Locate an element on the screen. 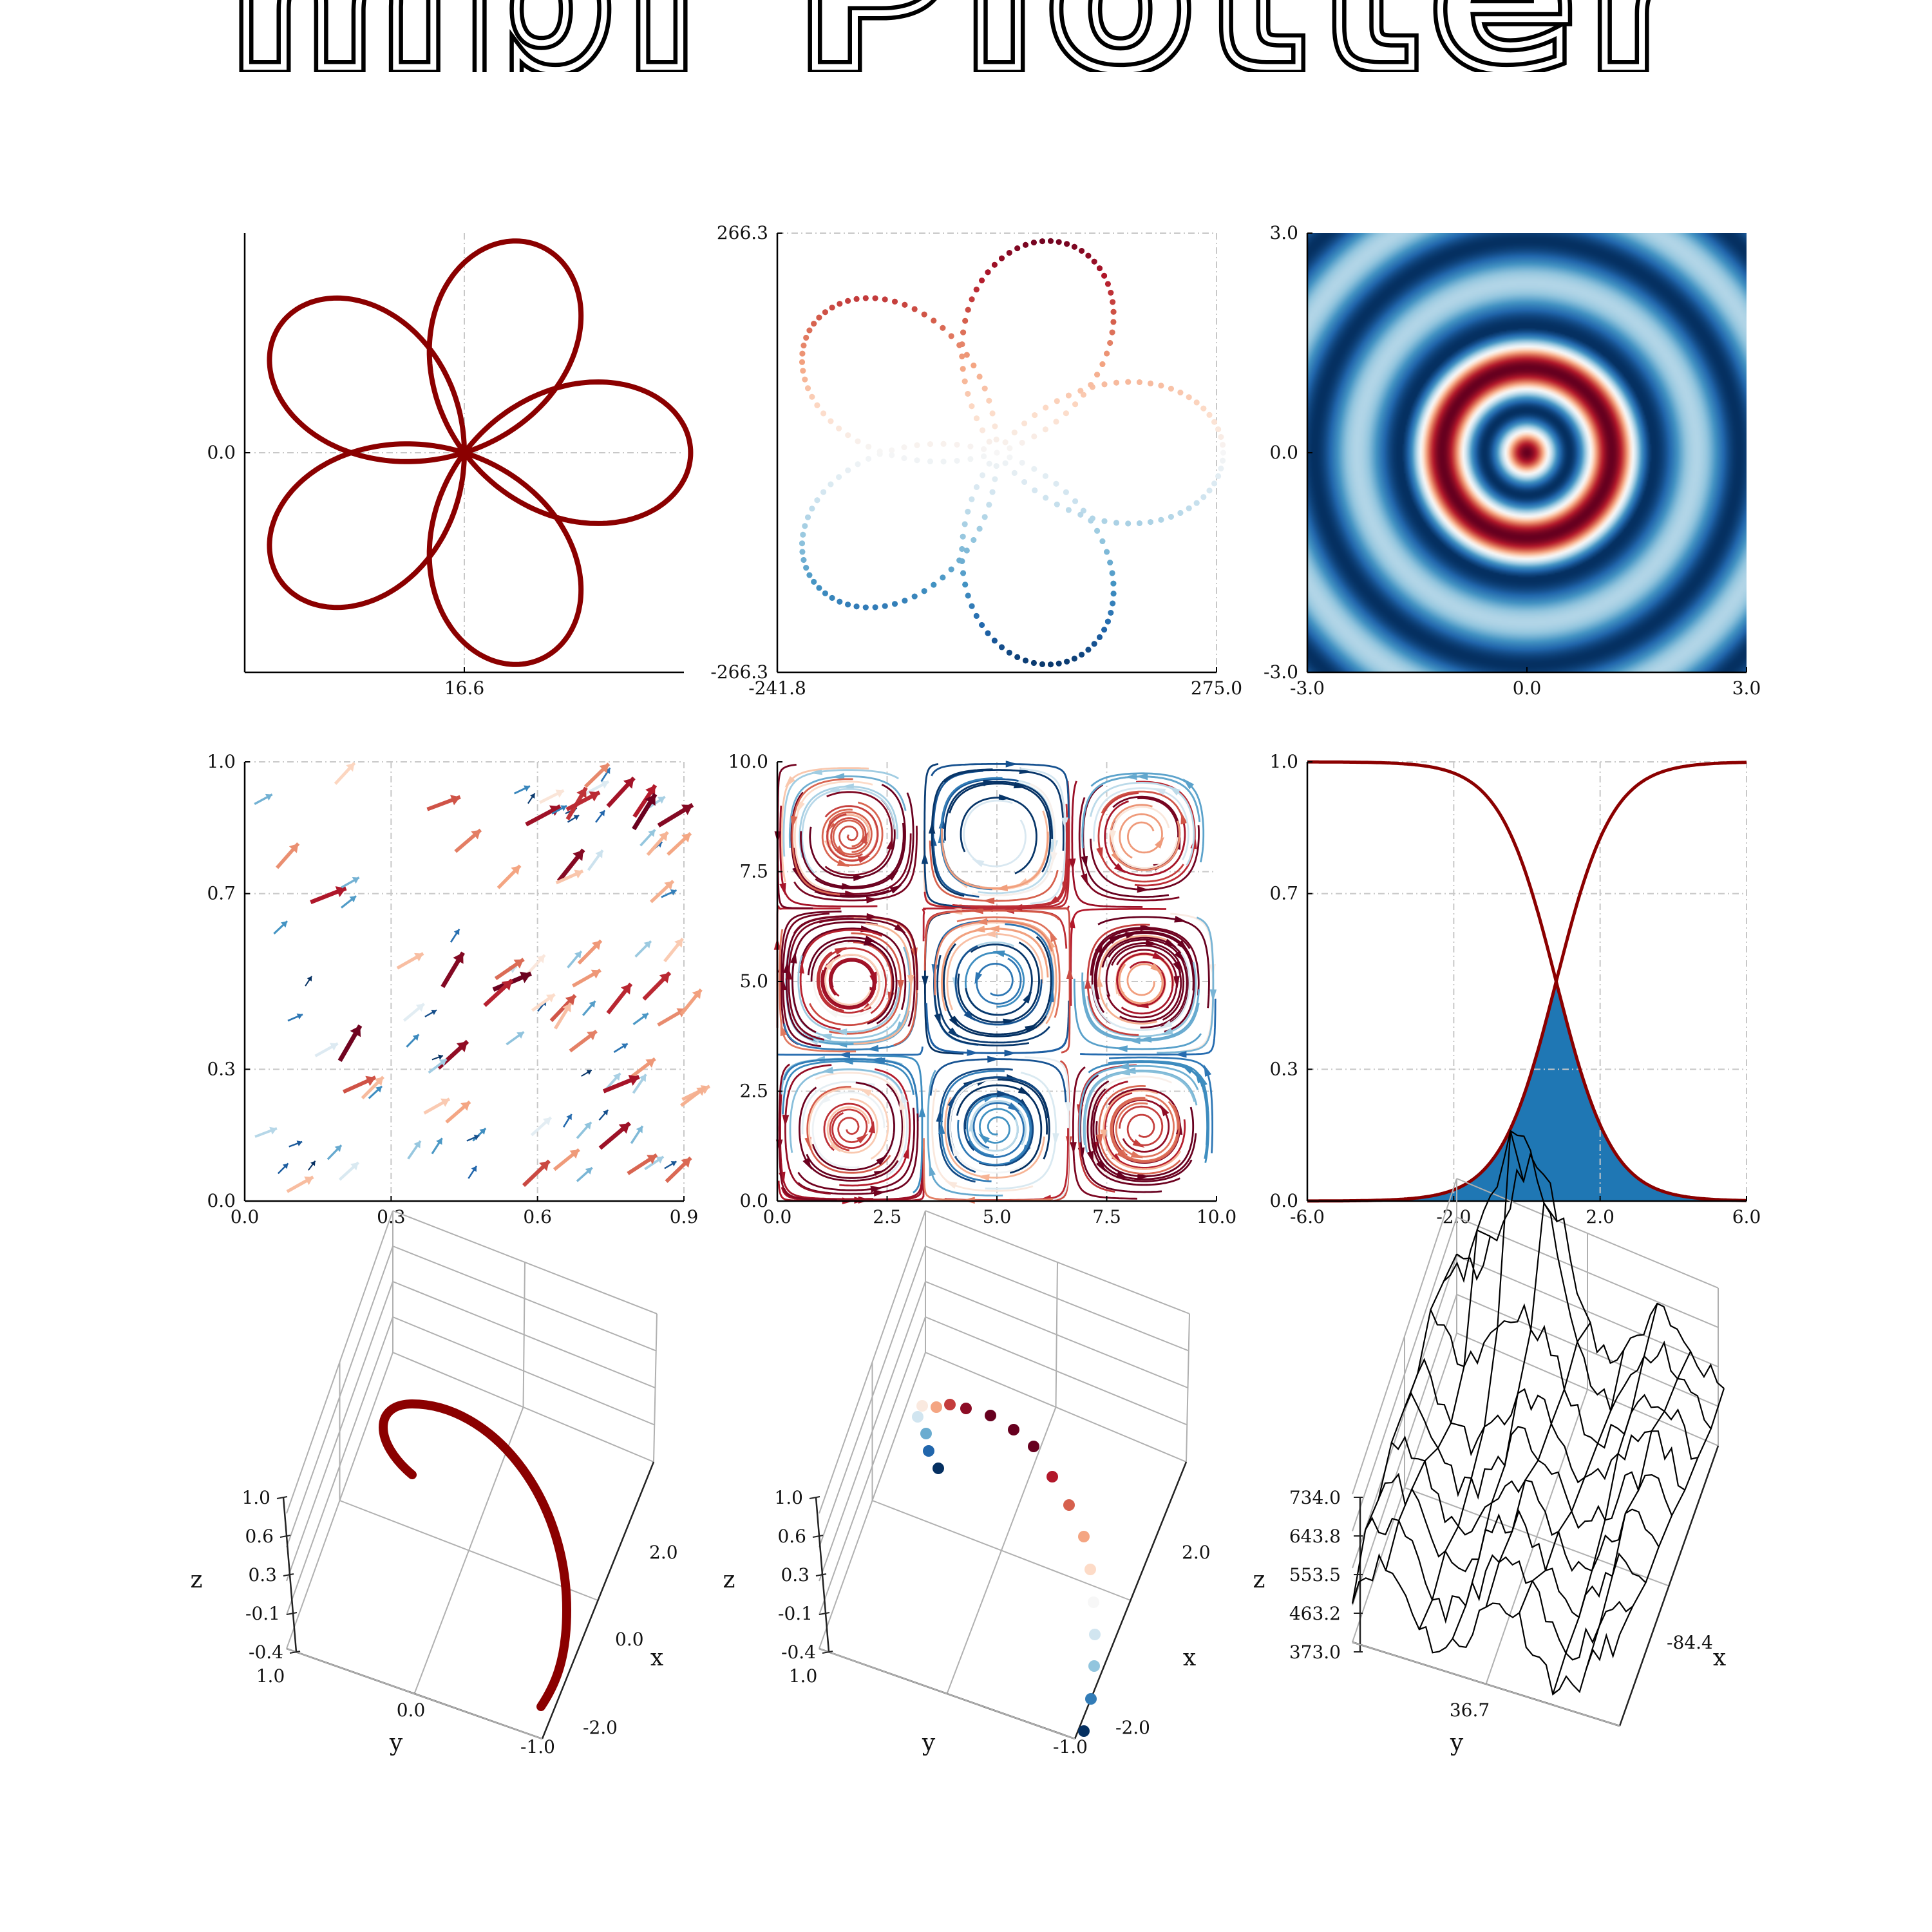  x-tick-label: 6.0 is located at coordinates (1746, 1217).